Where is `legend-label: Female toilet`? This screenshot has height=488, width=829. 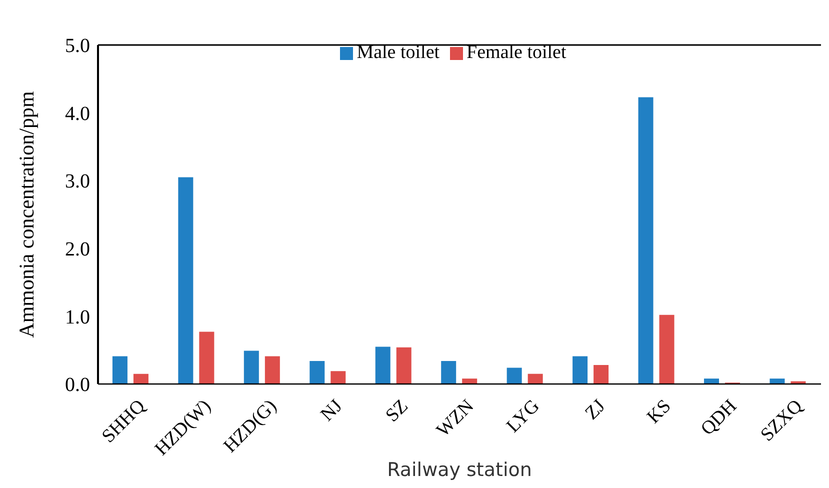
legend-label: Female toilet is located at coordinates (516, 52).